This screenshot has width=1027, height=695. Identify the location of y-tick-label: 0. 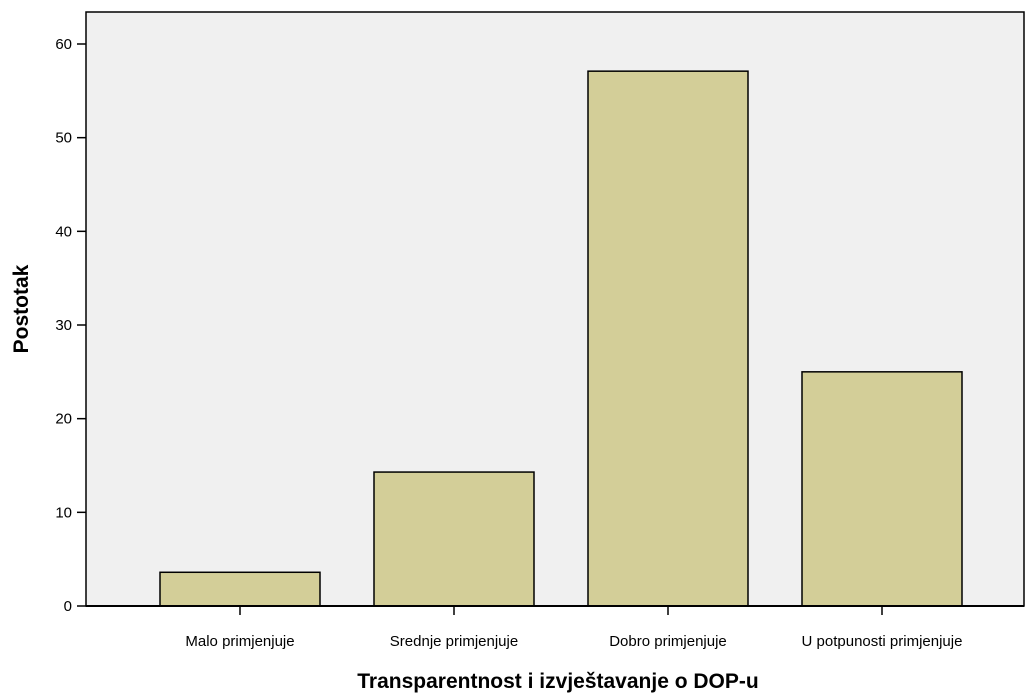
(68, 606).